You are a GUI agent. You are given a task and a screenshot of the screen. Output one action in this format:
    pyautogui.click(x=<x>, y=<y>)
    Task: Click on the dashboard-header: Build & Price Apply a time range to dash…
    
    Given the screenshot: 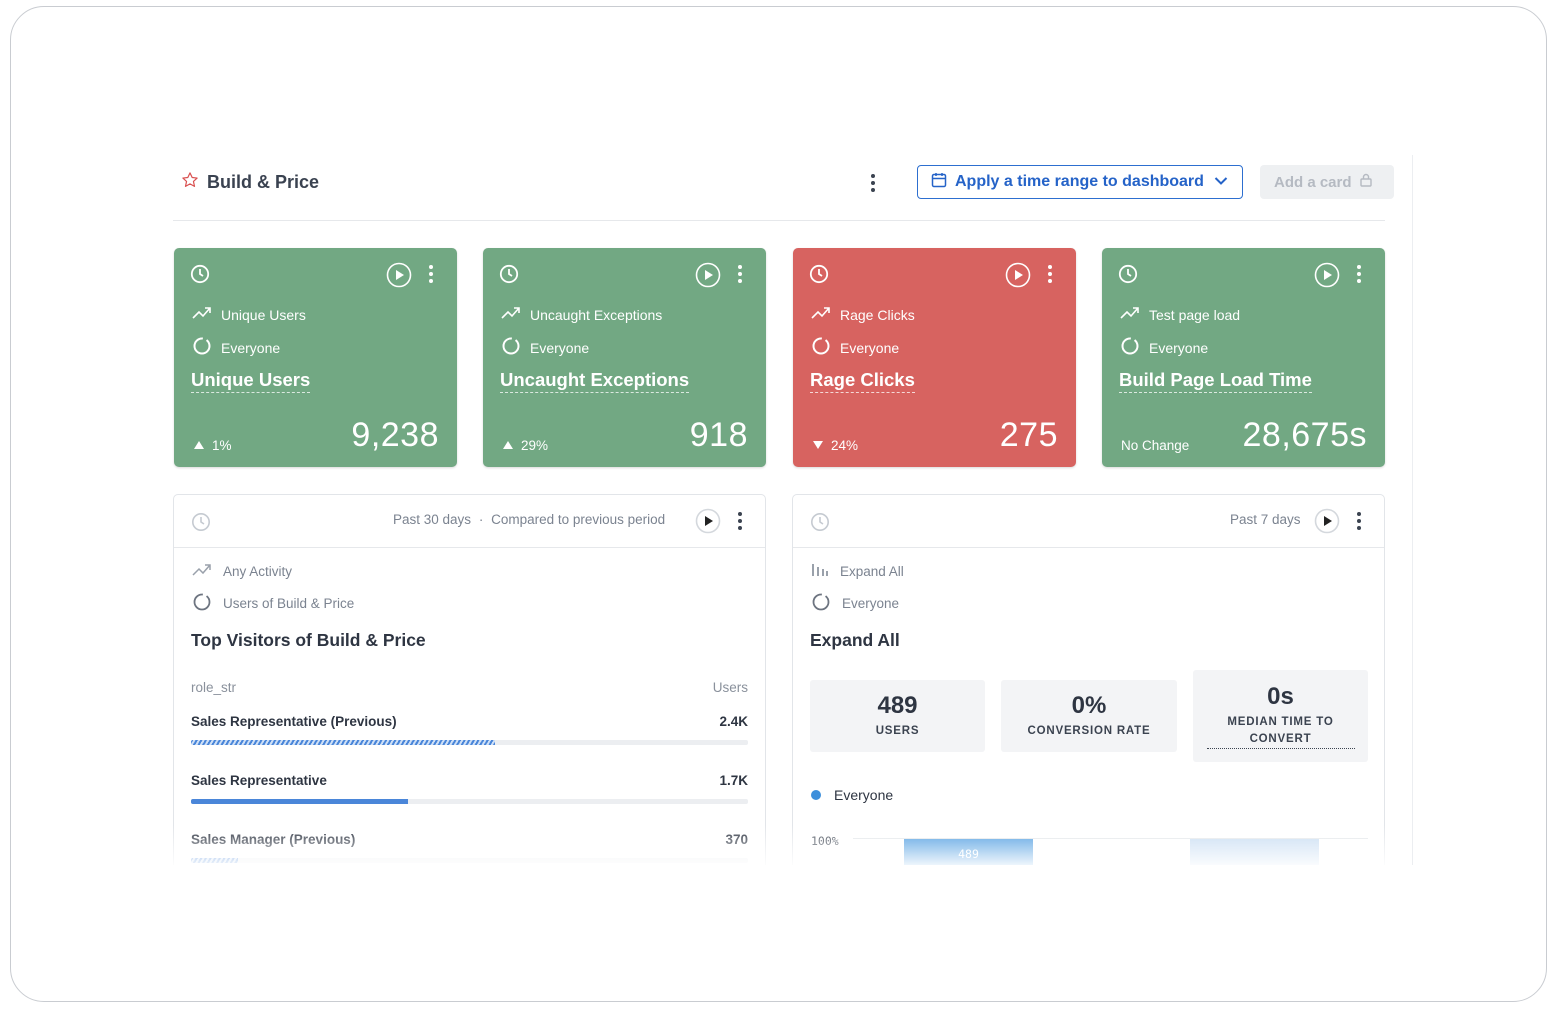 What is the action you would take?
    pyautogui.click(x=783, y=188)
    